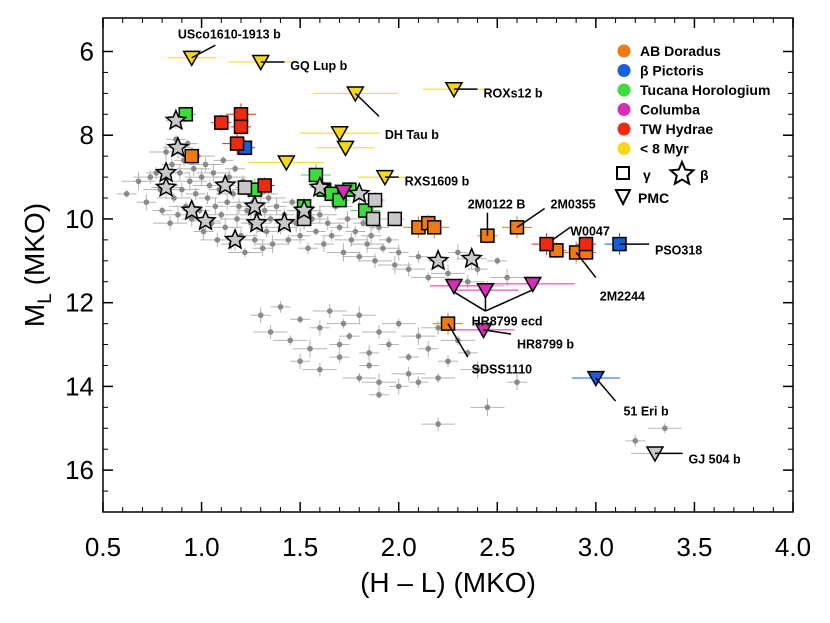 Image resolution: width=830 pixels, height=623 pixels. I want to click on annotation-label: HR8799 ecd, so click(507, 322).